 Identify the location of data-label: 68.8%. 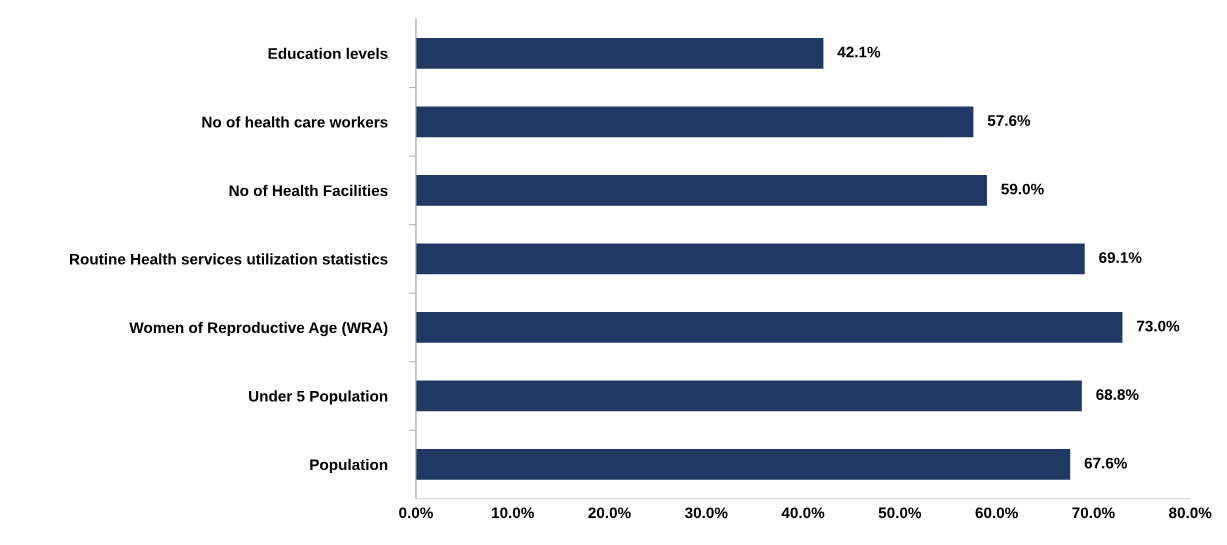
(1117, 394).